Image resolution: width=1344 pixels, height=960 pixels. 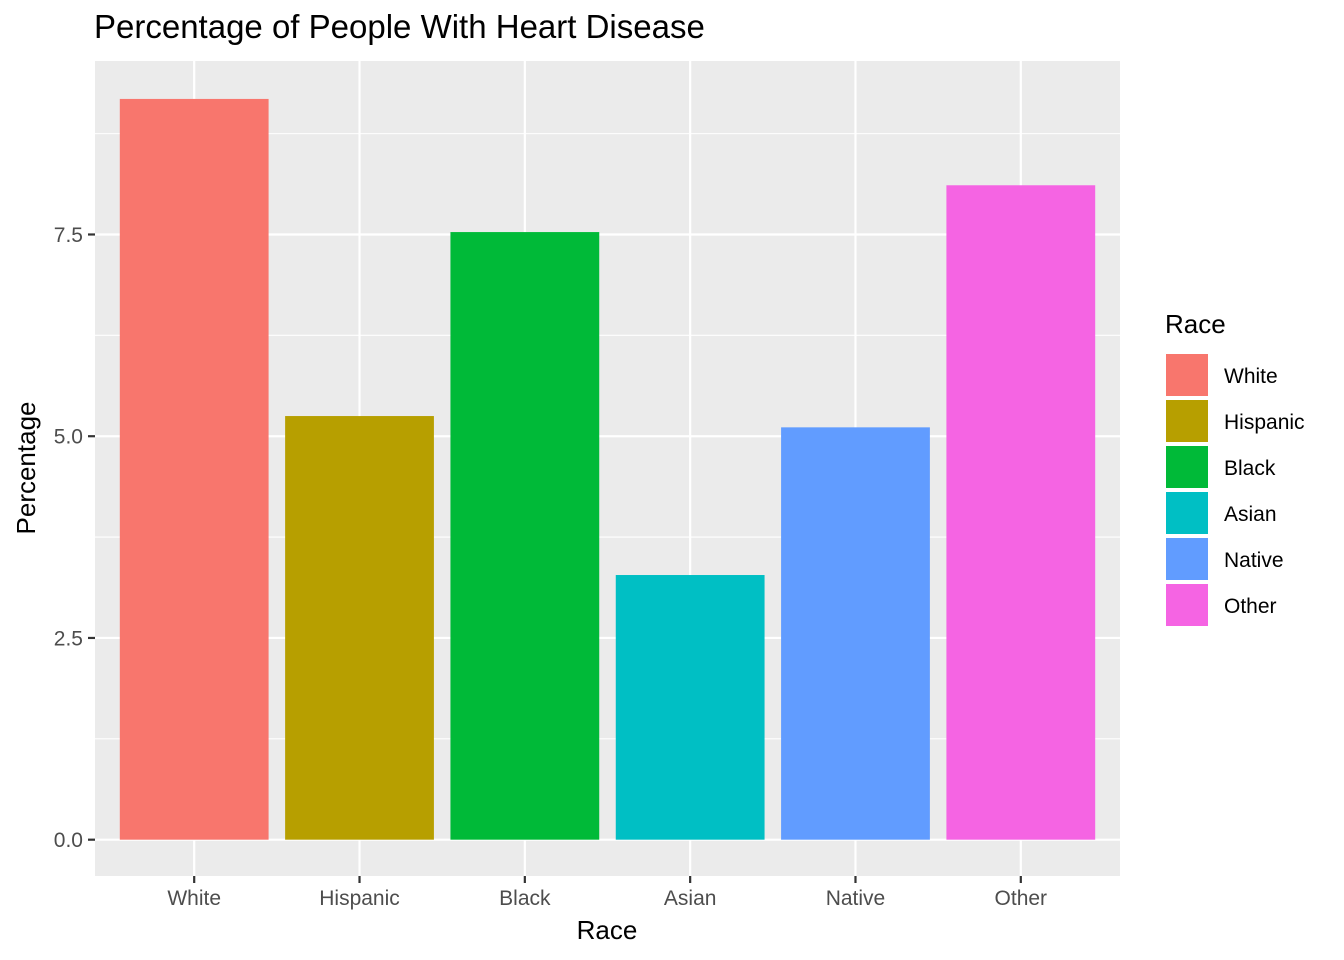 What do you see at coordinates (690, 707) in the screenshot?
I see `bar-asian` at bounding box center [690, 707].